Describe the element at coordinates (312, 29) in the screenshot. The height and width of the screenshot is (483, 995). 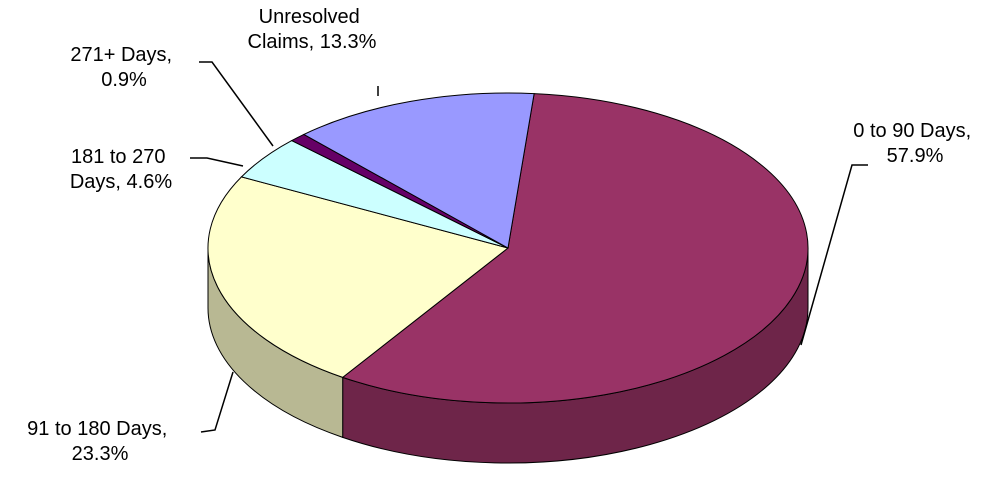
I see `slice-label-unresolved-claims: Unresolved Claims, 13.3%` at that location.